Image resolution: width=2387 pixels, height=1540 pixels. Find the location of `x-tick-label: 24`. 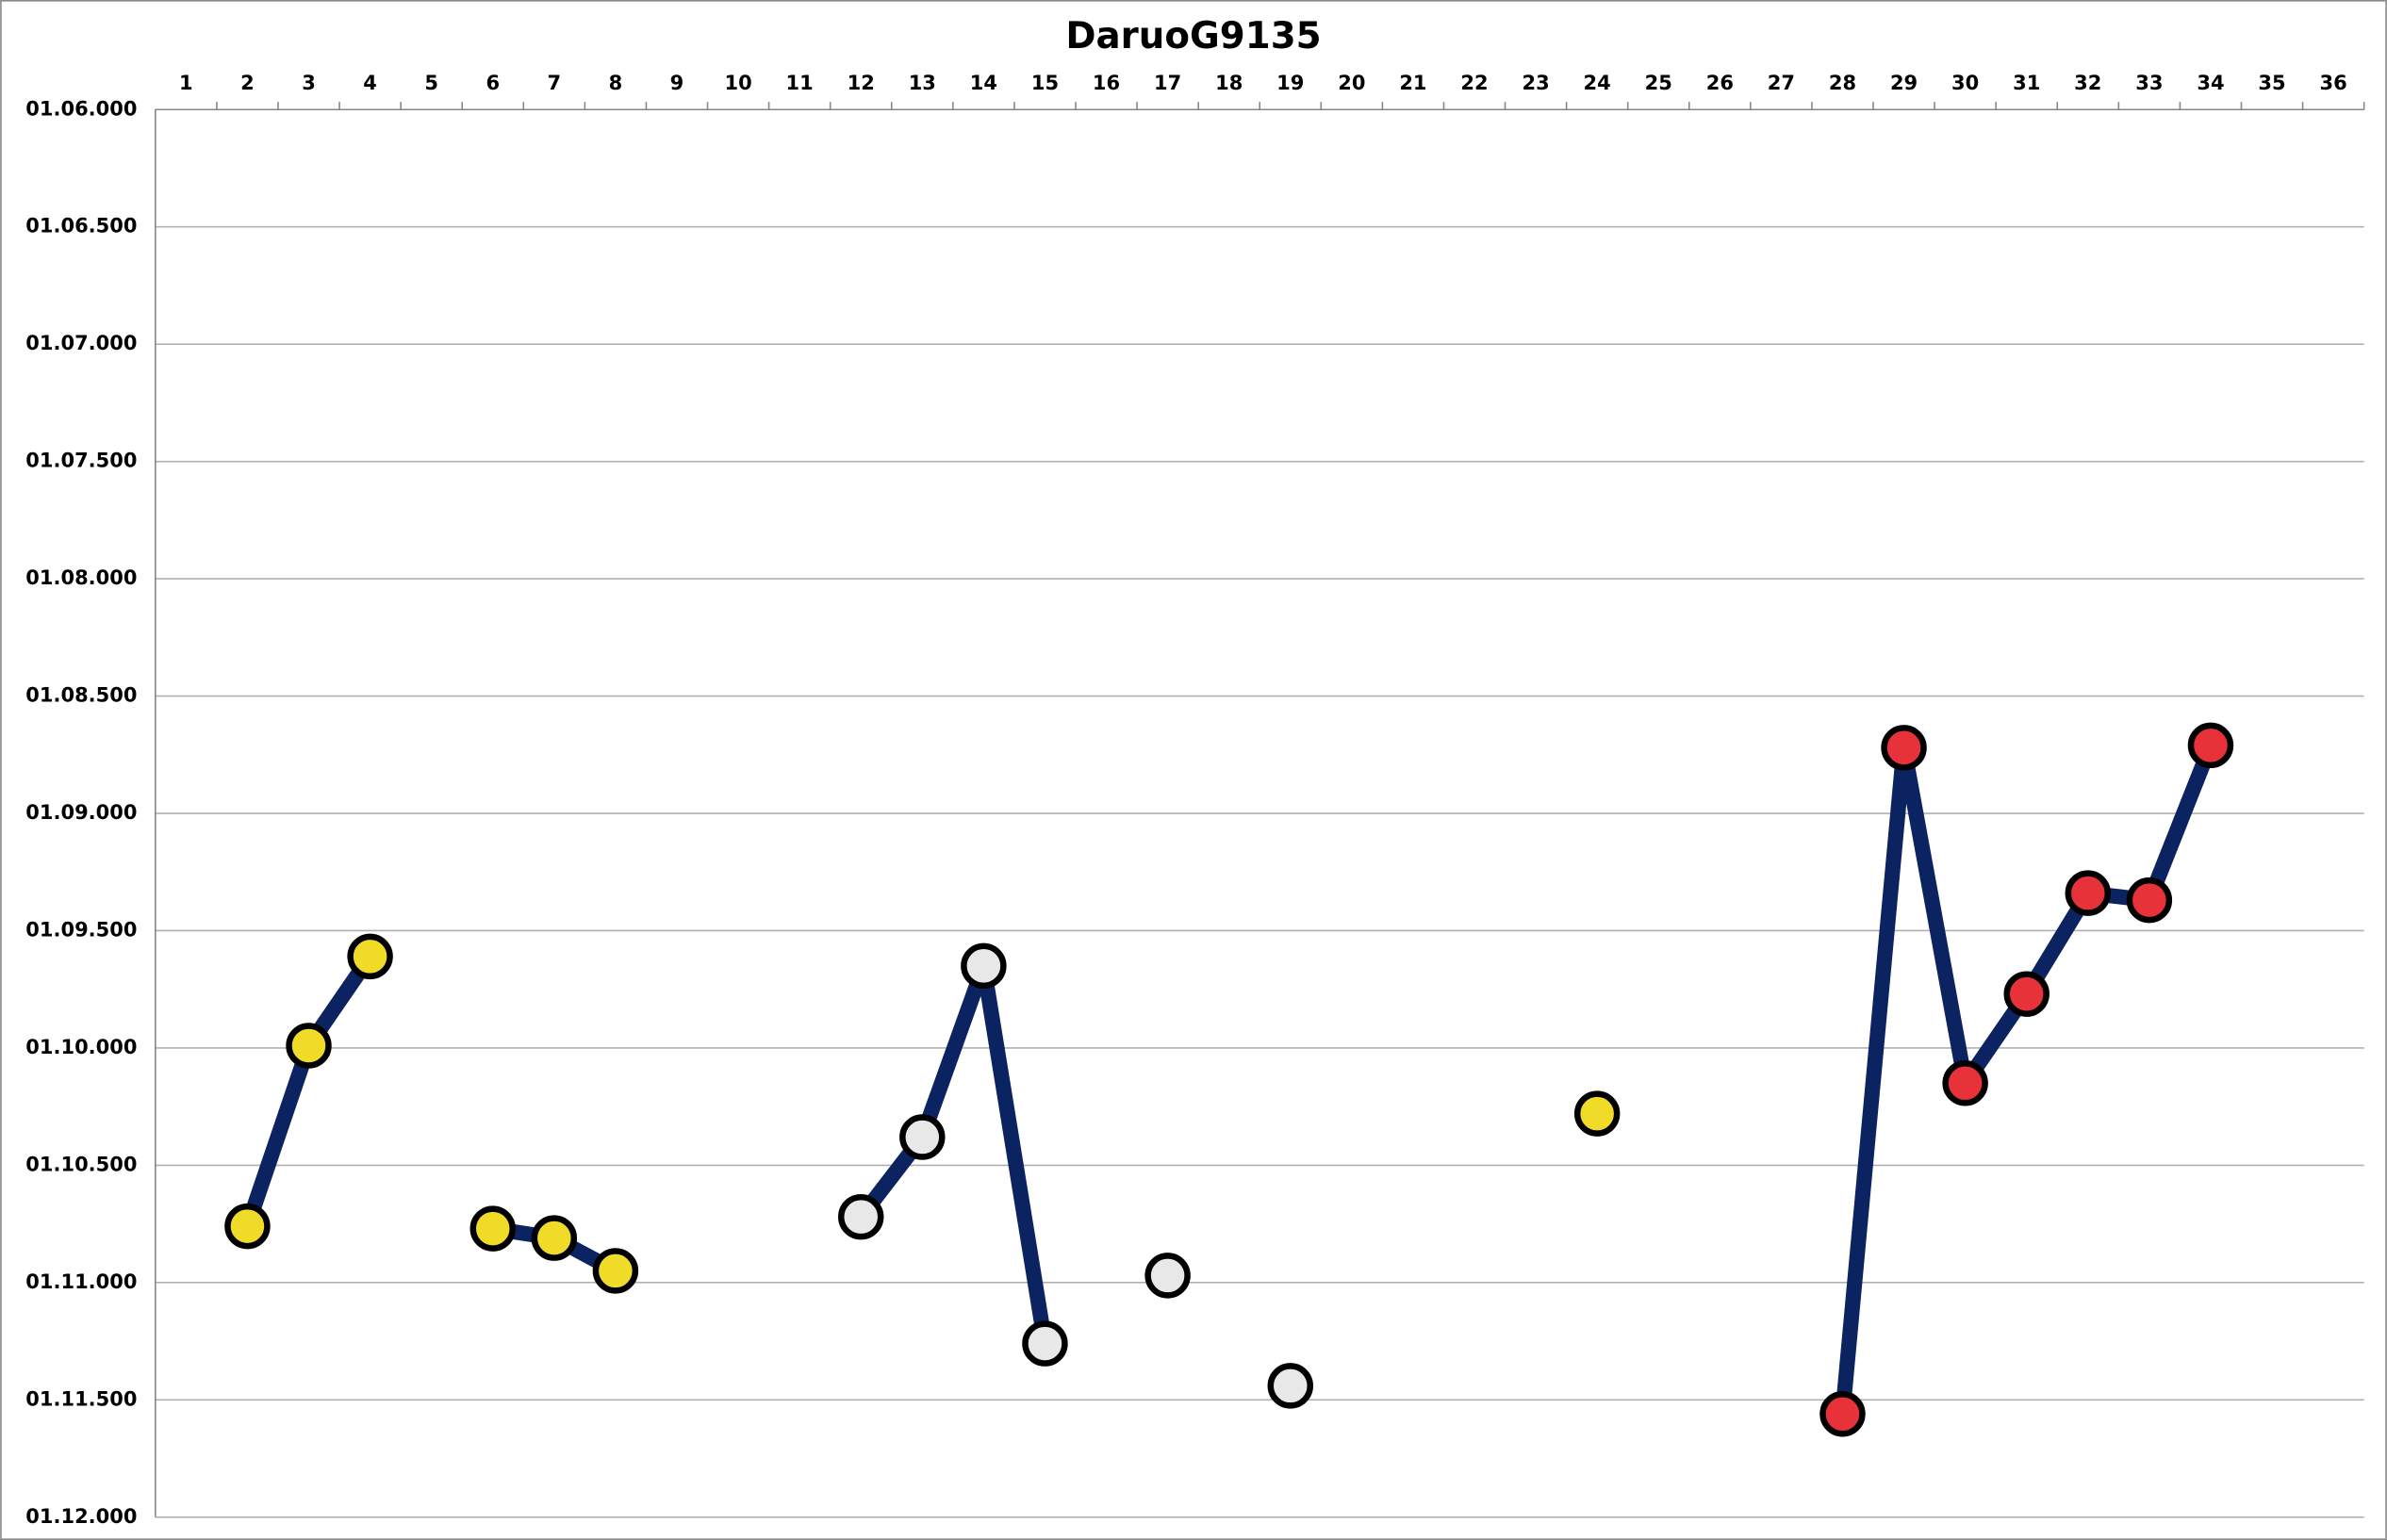

x-tick-label: 24 is located at coordinates (1597, 83).